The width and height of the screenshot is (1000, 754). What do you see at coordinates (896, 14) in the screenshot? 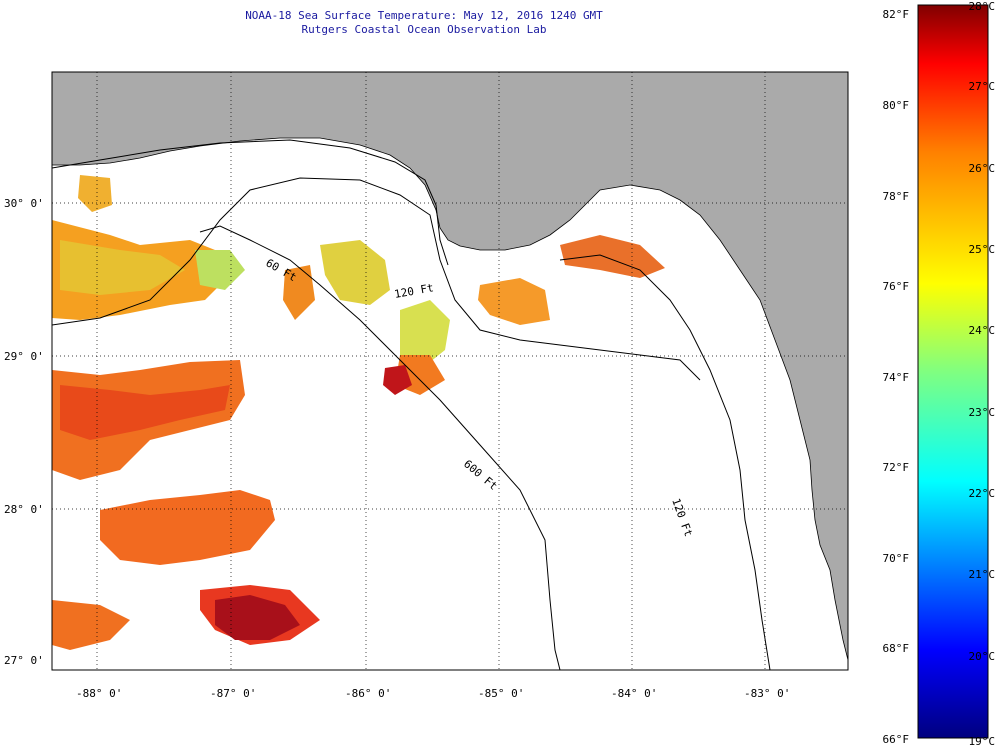
I see `f-label-82: 82°F` at bounding box center [896, 14].